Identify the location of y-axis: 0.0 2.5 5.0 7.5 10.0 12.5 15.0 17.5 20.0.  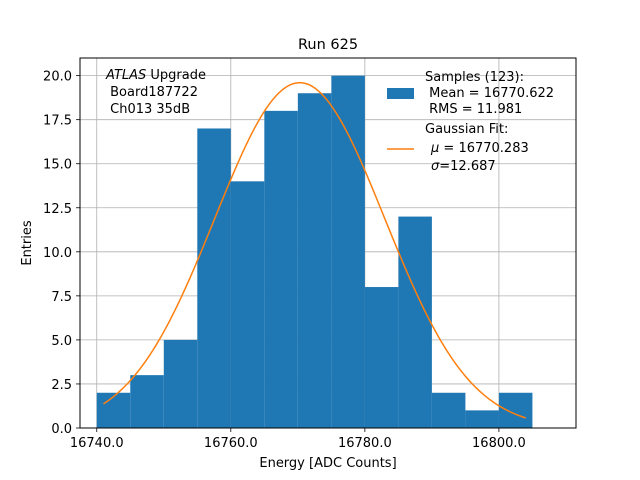
(61, 253).